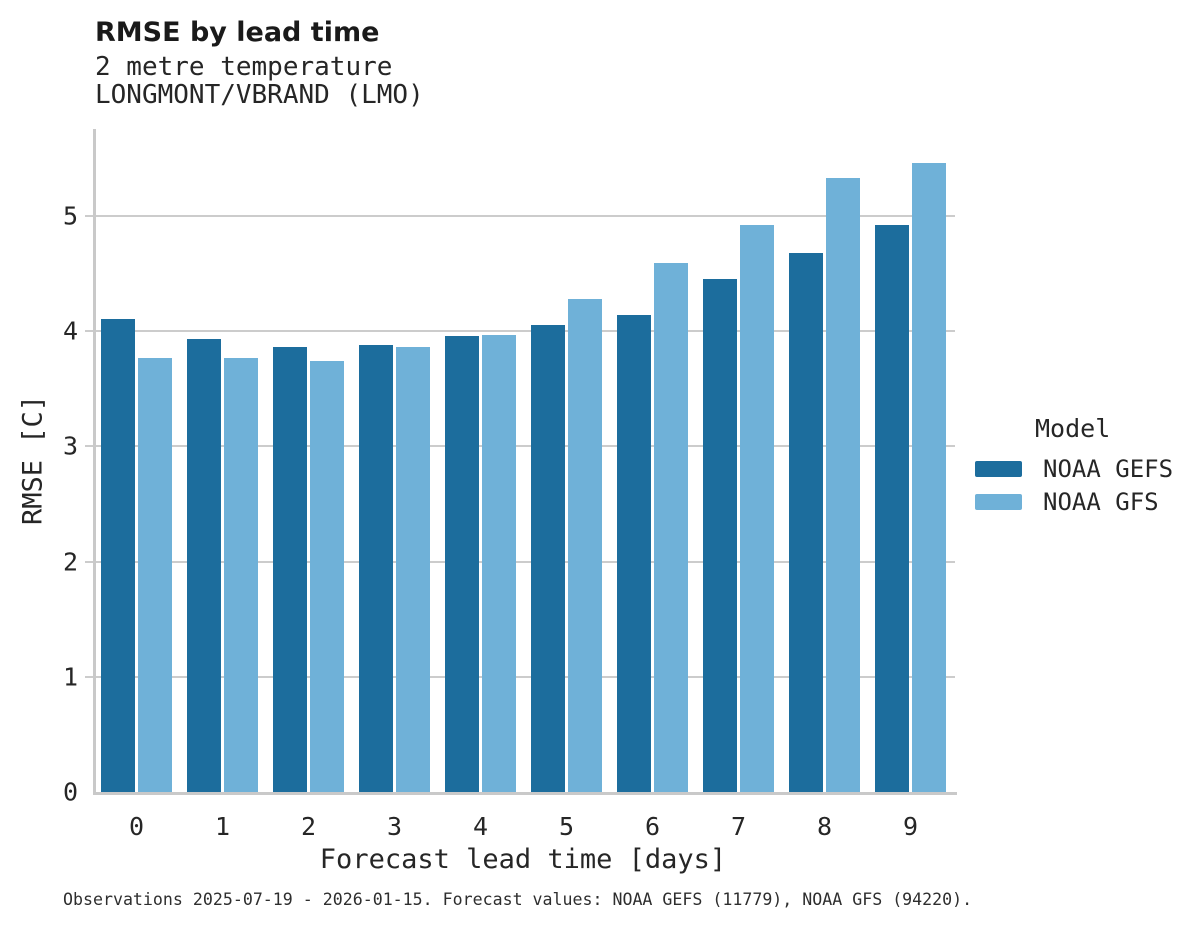 This screenshot has height=928, width=1195. What do you see at coordinates (566, 826) in the screenshot?
I see `x-tick-label-5: 5` at bounding box center [566, 826].